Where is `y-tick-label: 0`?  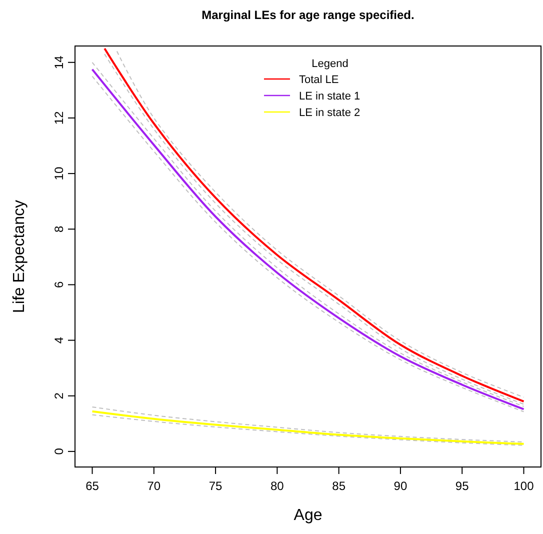 y-tick-label: 0 is located at coordinates (59, 451).